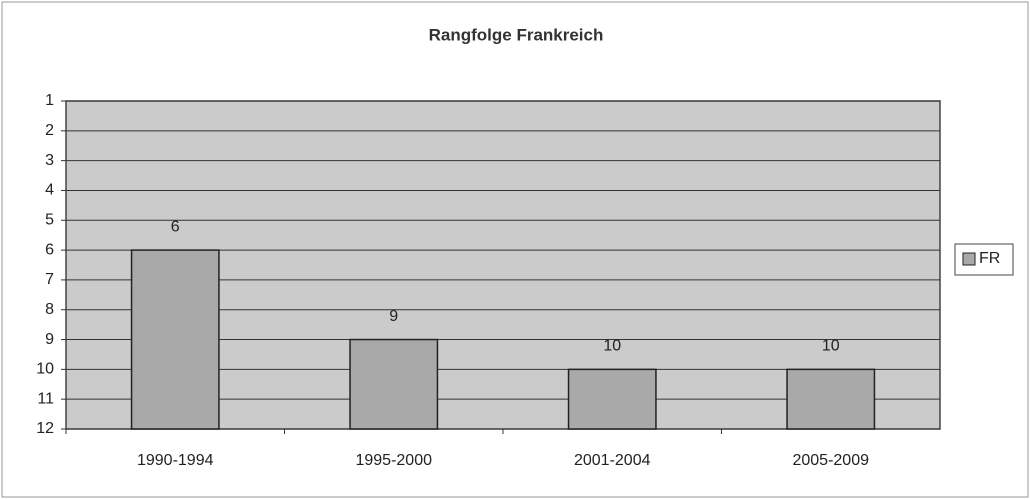  What do you see at coordinates (49, 100) in the screenshot?
I see `y-tick-label: 1` at bounding box center [49, 100].